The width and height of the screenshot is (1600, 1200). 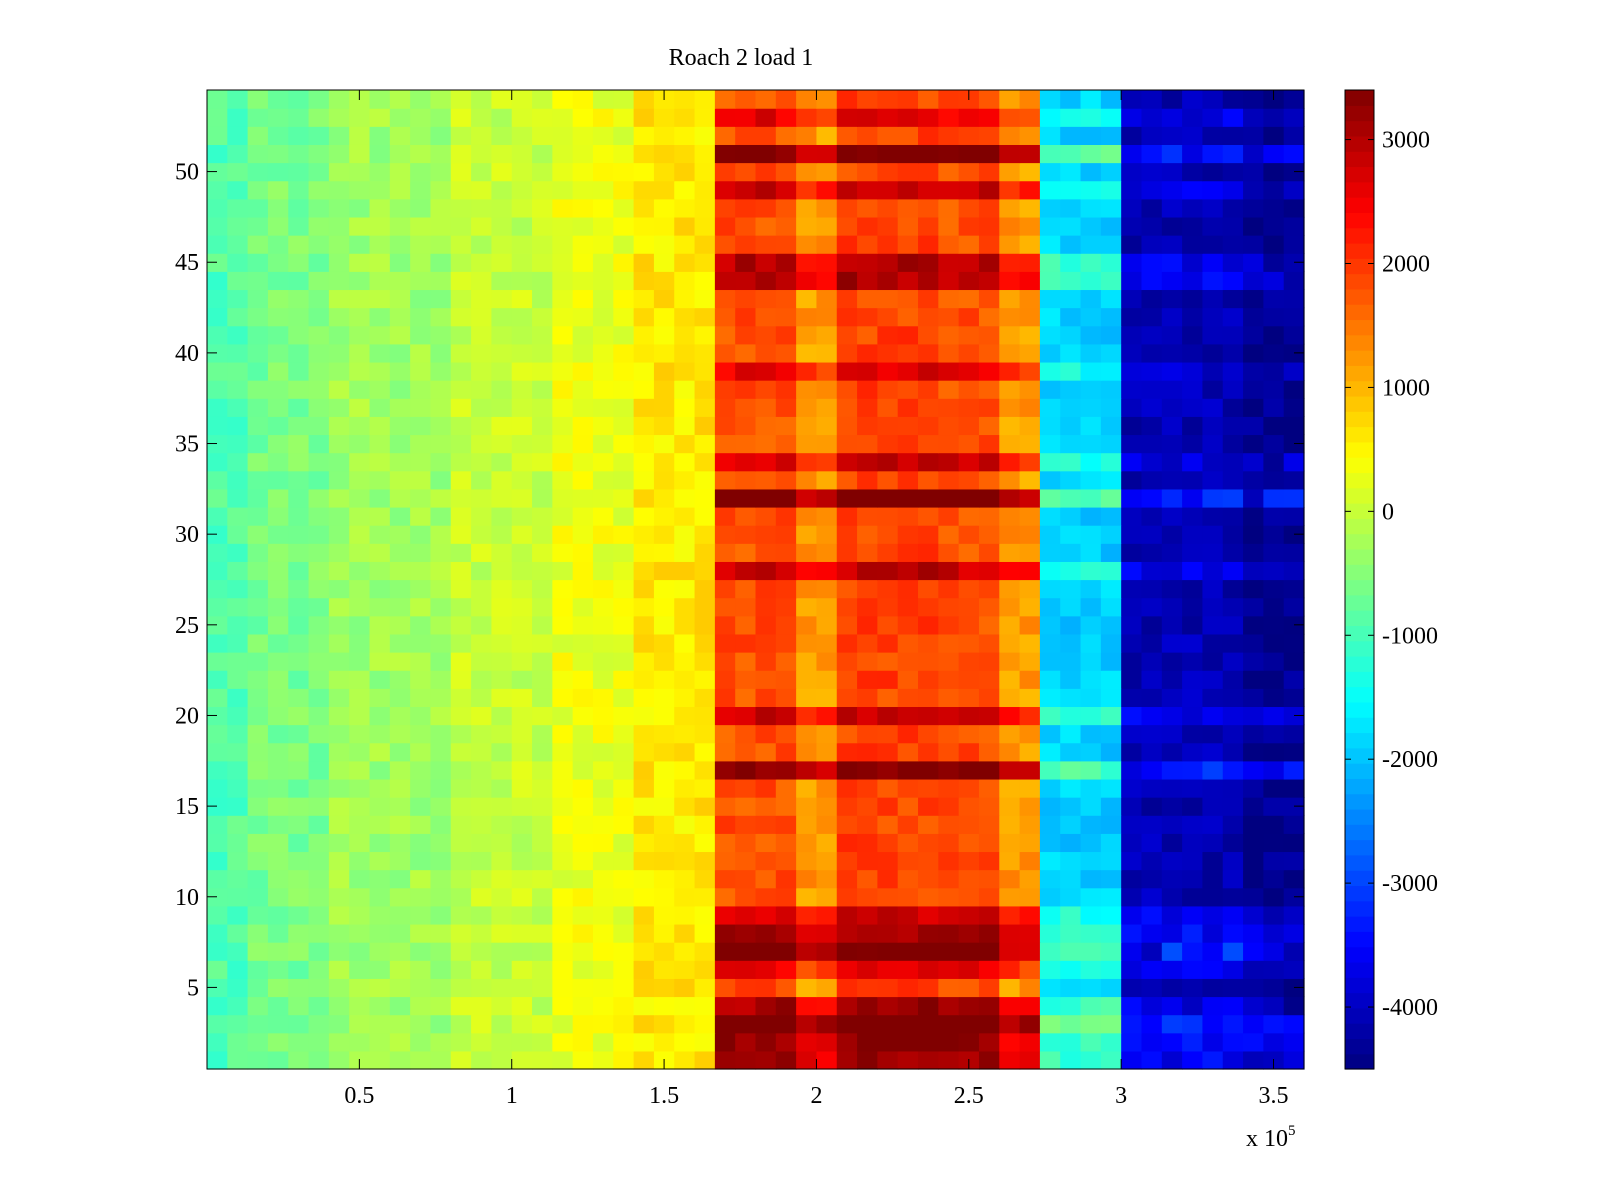 I want to click on colorbar-tick-label: -1000, so click(x=1410, y=636).